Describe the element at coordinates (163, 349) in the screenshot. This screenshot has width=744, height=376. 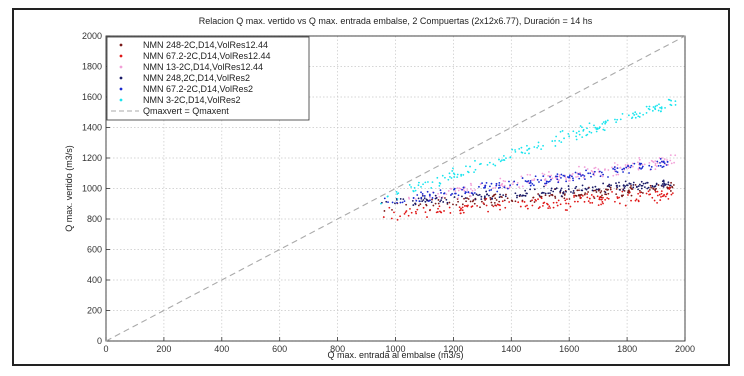
I see `x-tick-label: 200` at that location.